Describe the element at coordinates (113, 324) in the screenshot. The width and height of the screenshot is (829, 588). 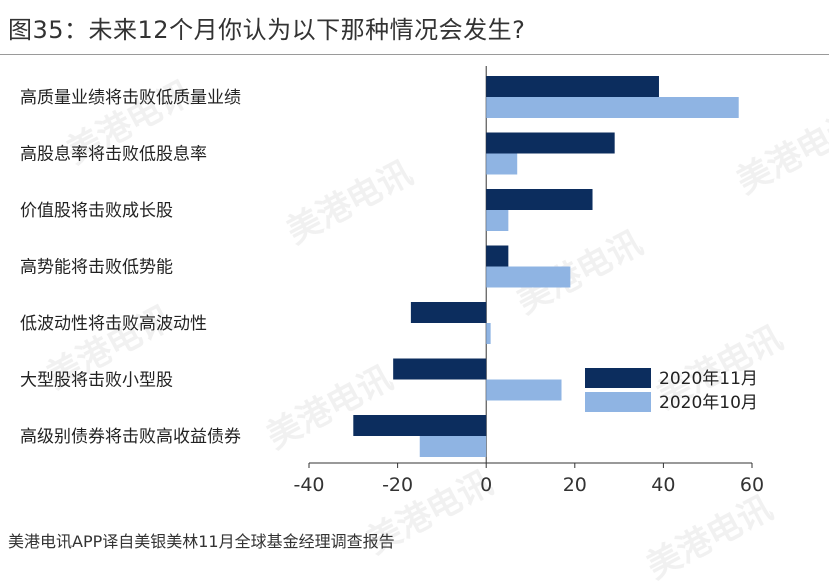
I see `category-label: 低波动性将击败高波动性` at that location.